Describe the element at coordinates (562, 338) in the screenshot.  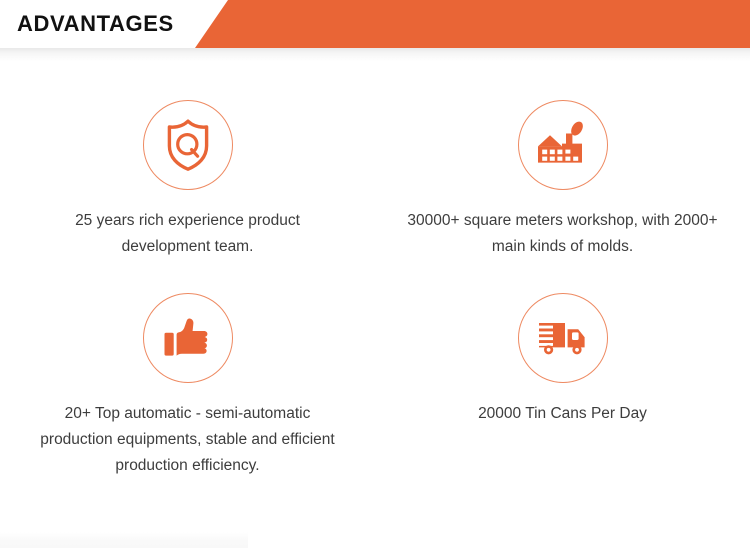
I see `delivery-truck-icon` at that location.